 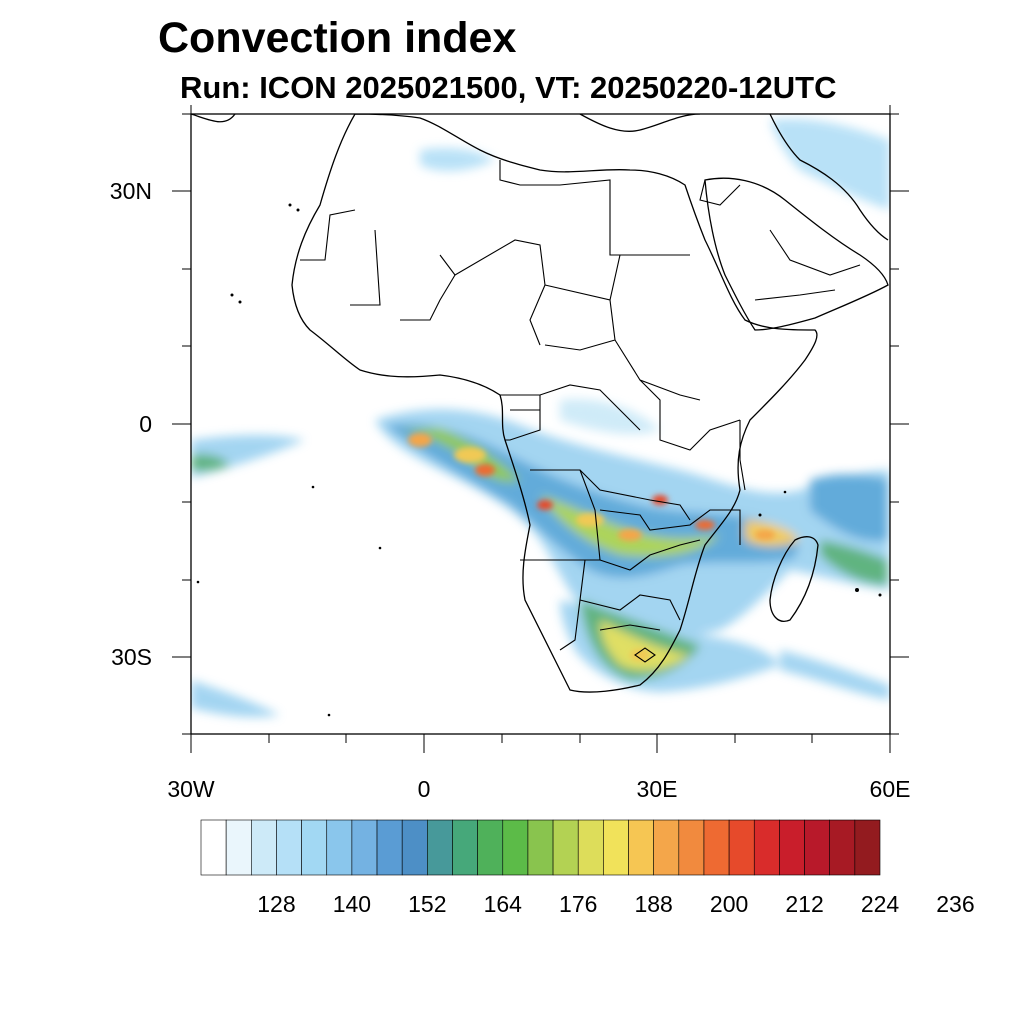 What do you see at coordinates (276, 904) in the screenshot?
I see `colorbar-label: 128` at bounding box center [276, 904].